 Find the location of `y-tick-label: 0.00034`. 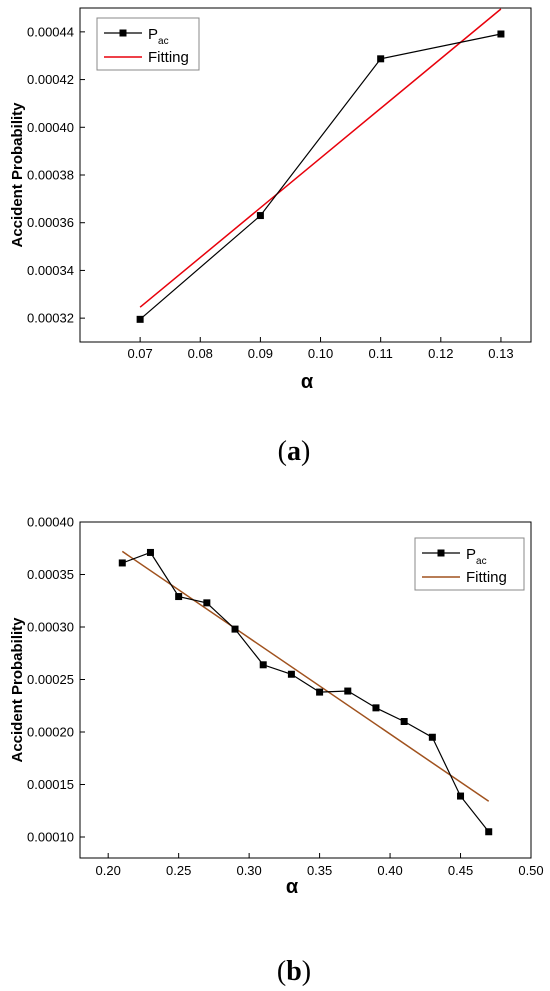

y-tick-label: 0.00034 is located at coordinates (50, 270).